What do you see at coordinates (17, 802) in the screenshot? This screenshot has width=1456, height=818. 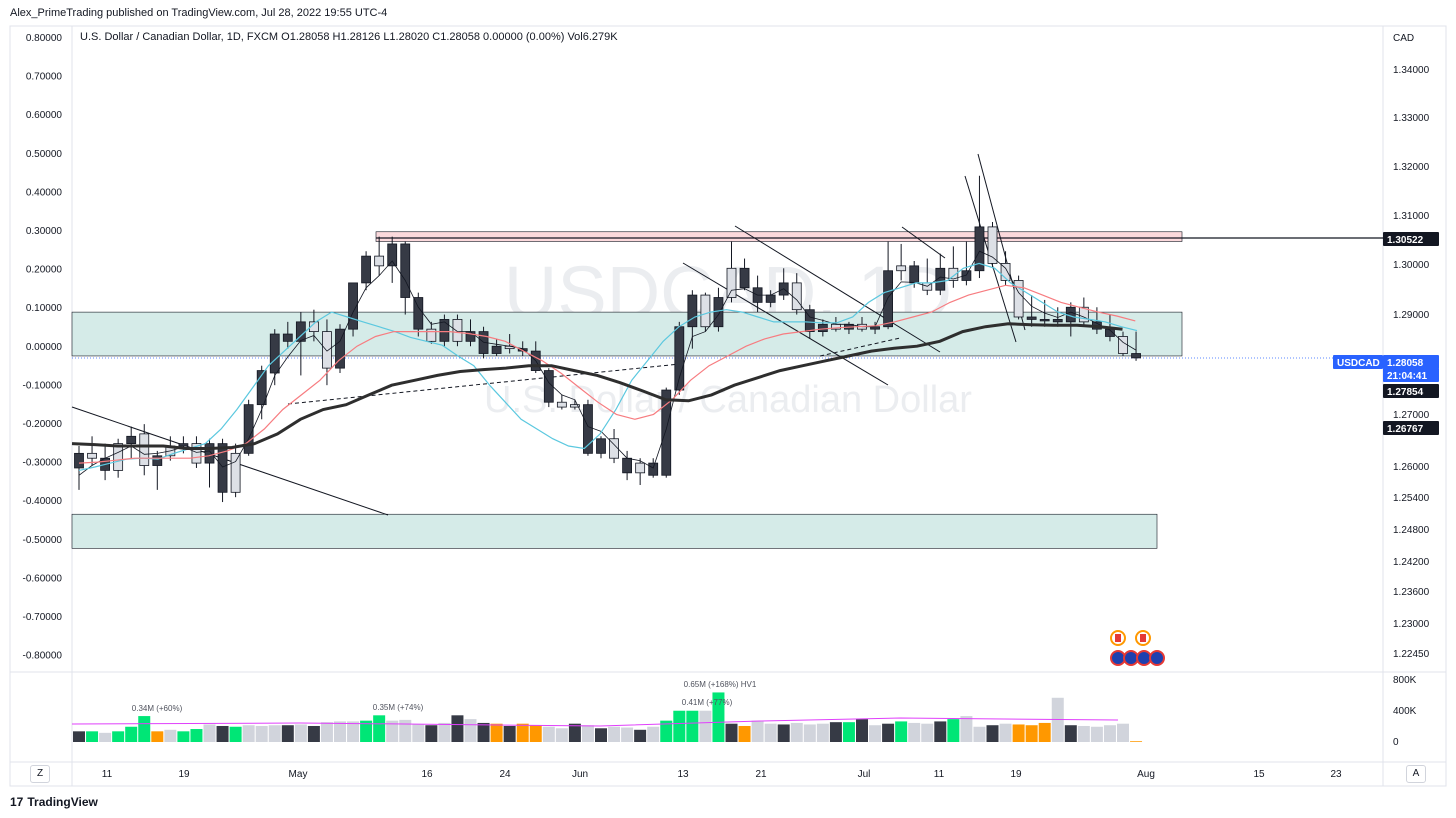 I see `tradingview-logo-icon: 17` at bounding box center [17, 802].